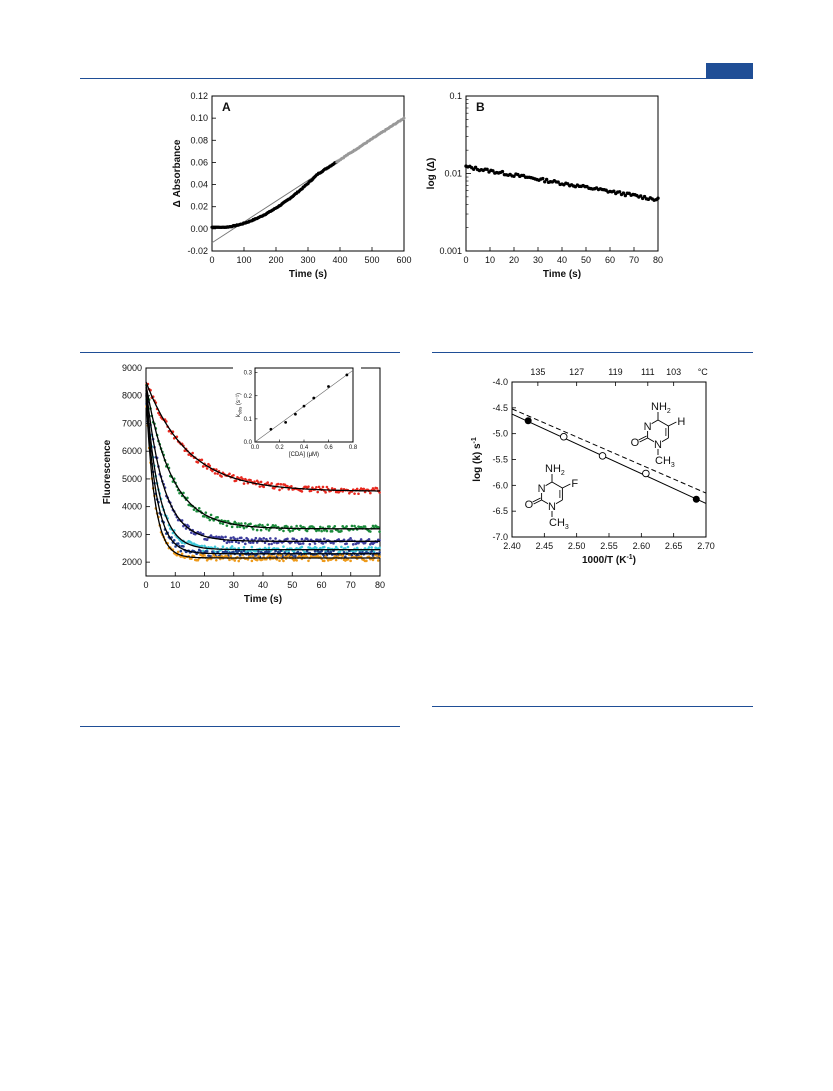 The height and width of the screenshot is (1091, 833). Describe the element at coordinates (307, 260) in the screenshot. I see `x-tick-label: 300` at that location.